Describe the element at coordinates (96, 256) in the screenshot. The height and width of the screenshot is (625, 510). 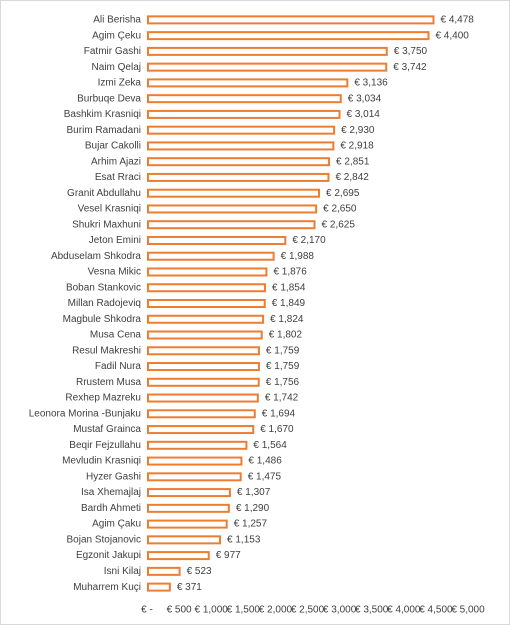
I see `y-tick-label: Abduselam Shkodra` at that location.